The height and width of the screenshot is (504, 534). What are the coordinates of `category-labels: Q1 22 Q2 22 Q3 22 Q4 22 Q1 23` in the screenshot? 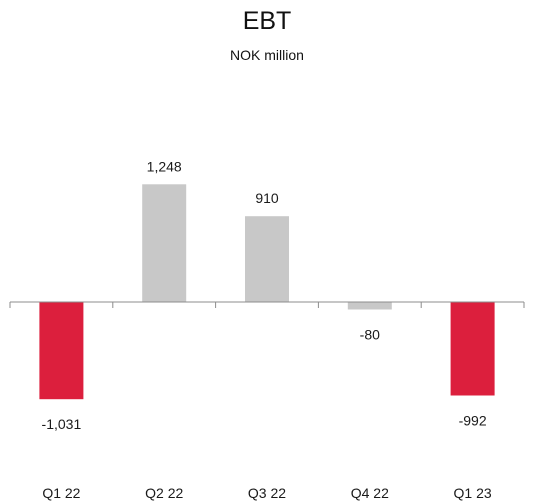 It's located at (267, 493).